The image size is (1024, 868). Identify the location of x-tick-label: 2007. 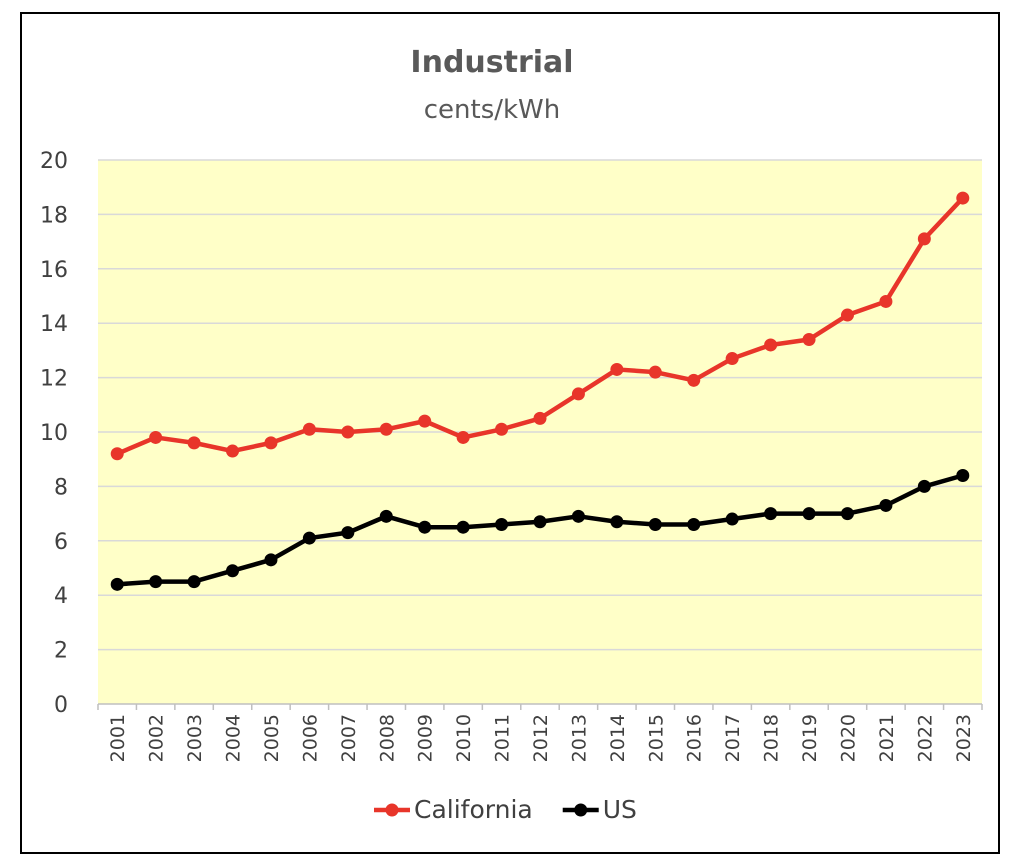
(349, 738).